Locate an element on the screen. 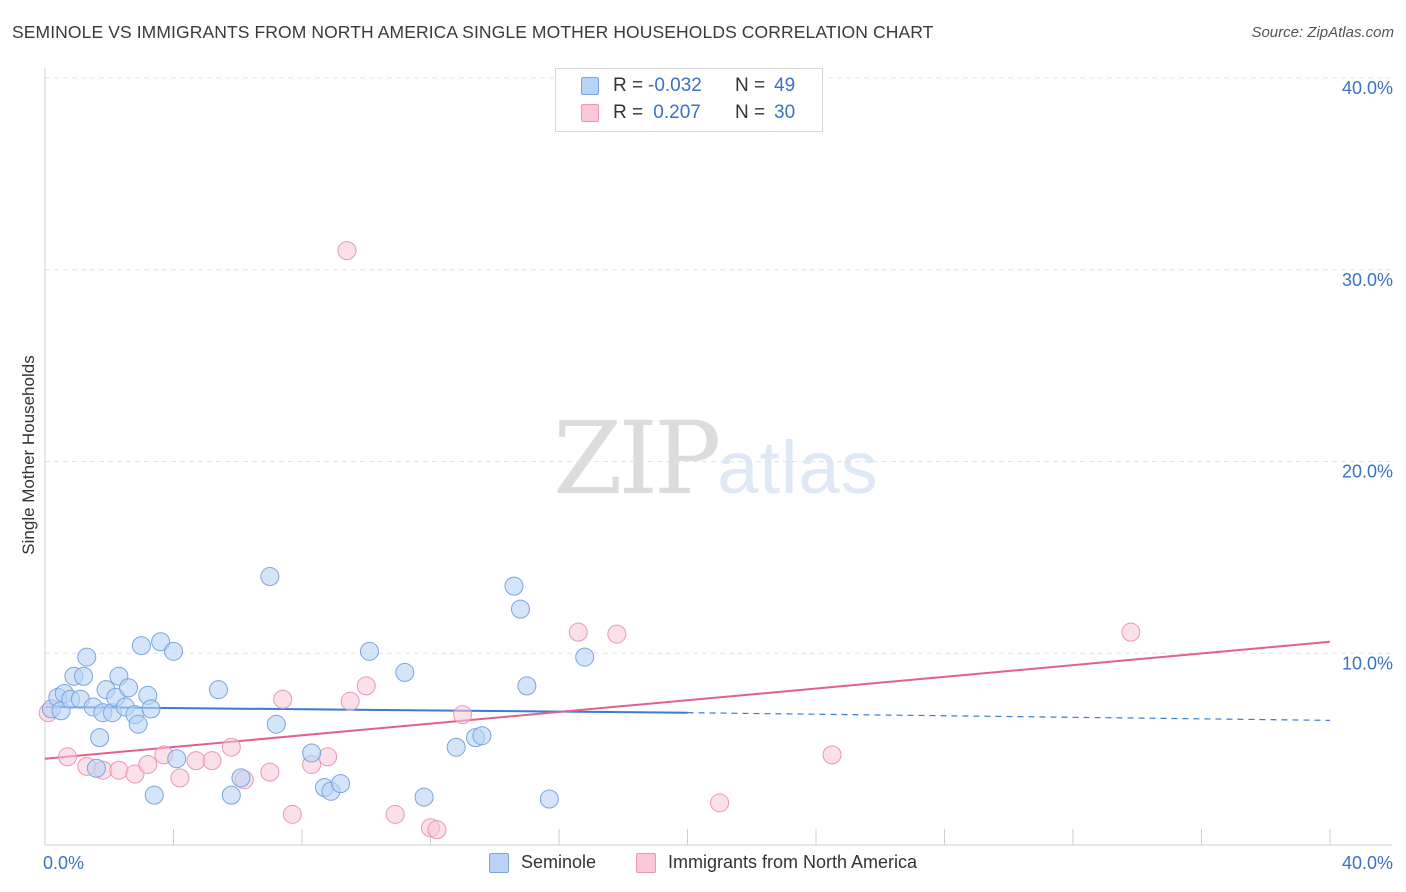  bottom-legend-swatch-seminole is located at coordinates (499, 863).